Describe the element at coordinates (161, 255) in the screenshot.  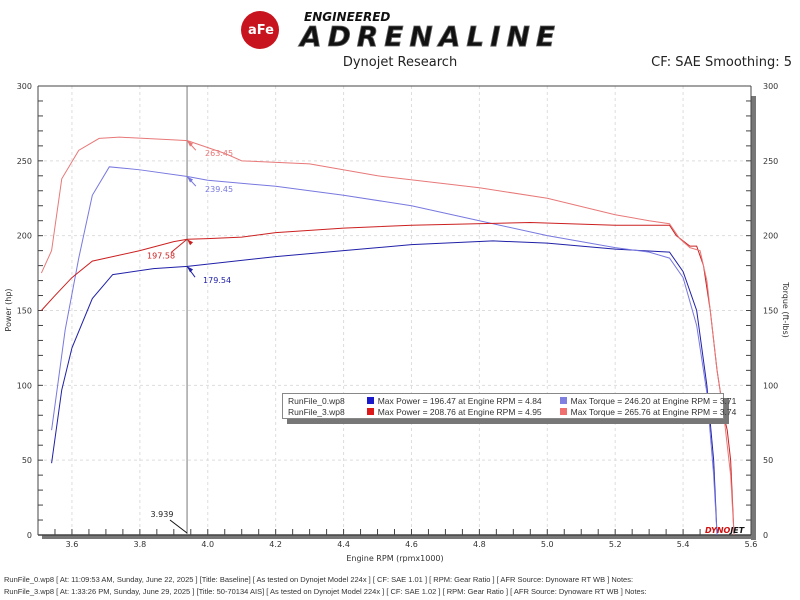
I see `callout-value: 197.58` at that location.